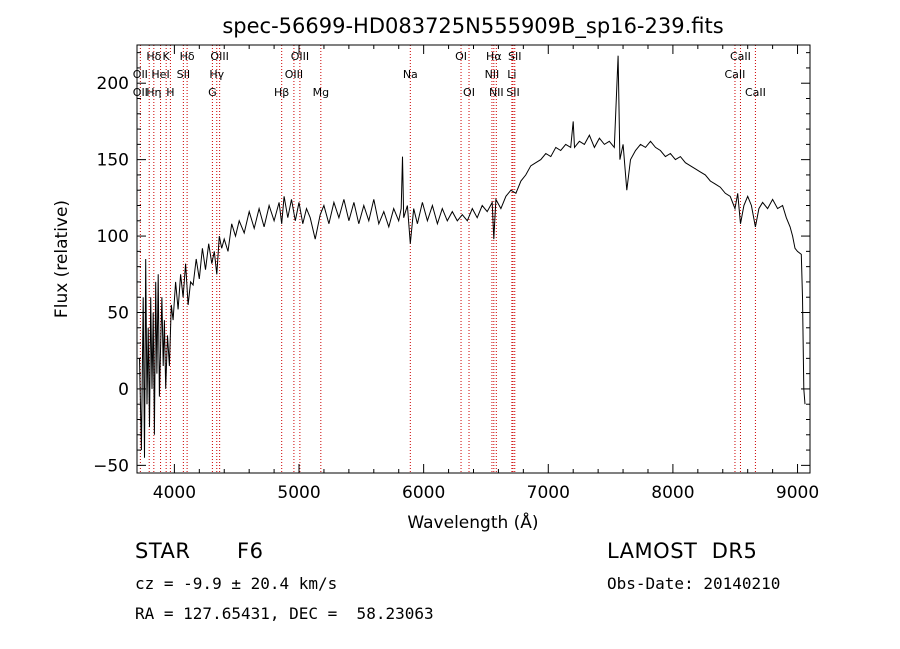 The image size is (900, 649). I want to click on line-label: Hη, so click(153, 92).